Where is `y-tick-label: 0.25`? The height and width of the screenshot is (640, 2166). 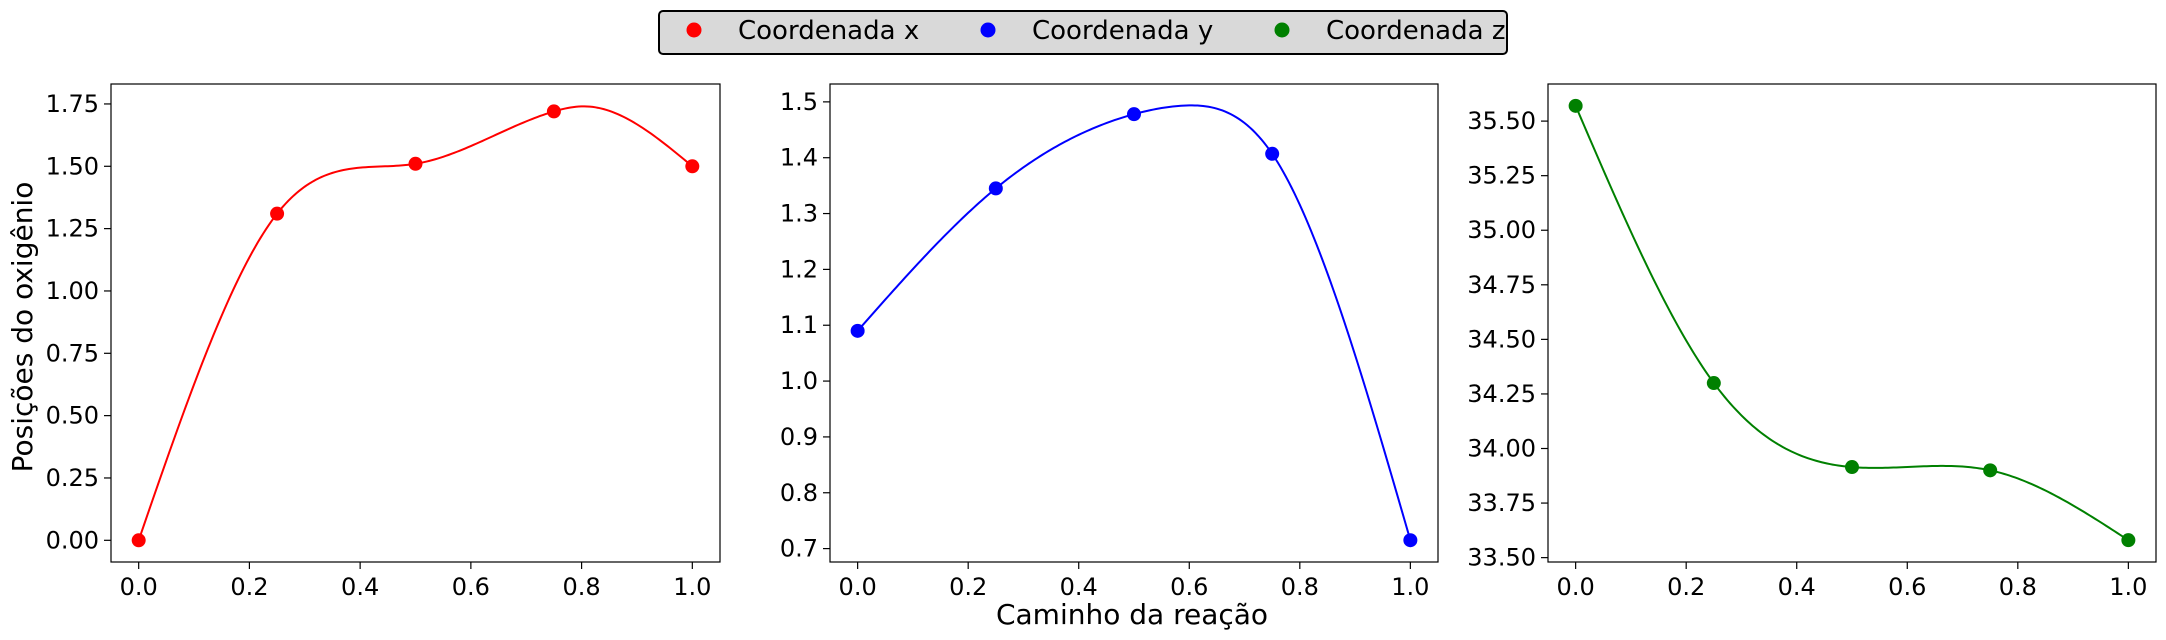
y-tick-label: 0.25 is located at coordinates (72, 478).